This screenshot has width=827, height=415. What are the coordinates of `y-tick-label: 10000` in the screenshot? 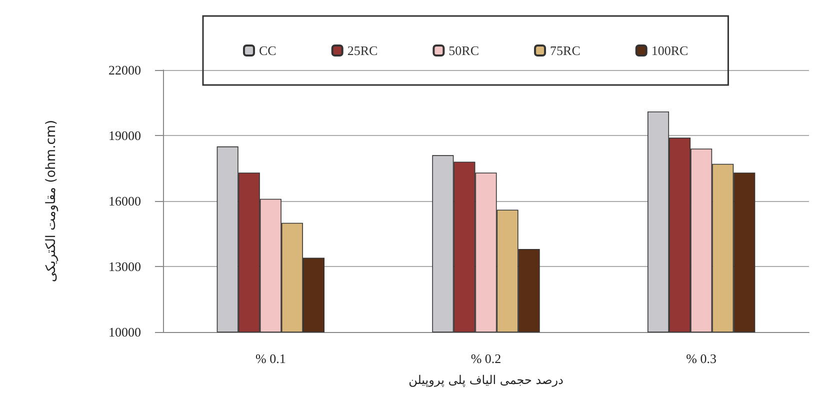 It's located at (124, 332).